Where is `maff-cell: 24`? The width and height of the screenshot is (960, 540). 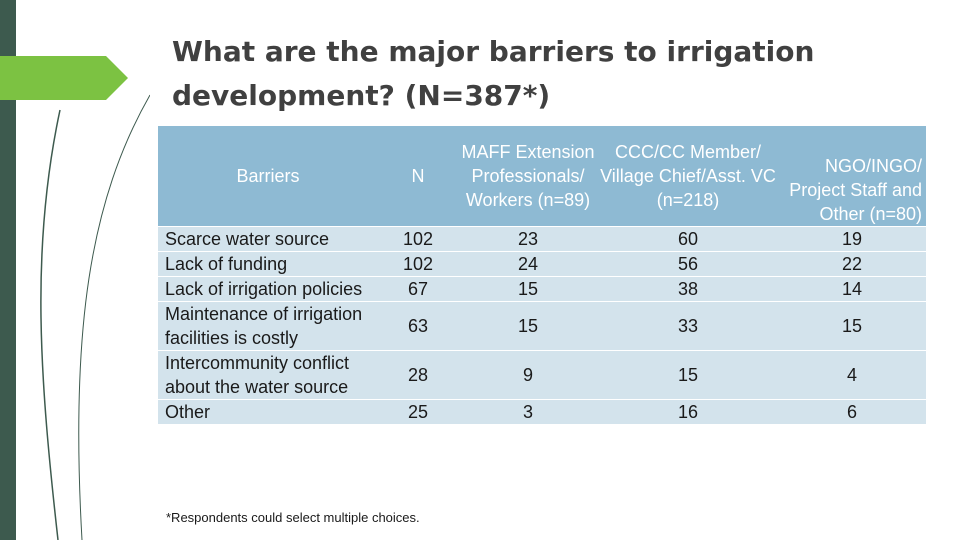 maff-cell: 24 is located at coordinates (528, 263).